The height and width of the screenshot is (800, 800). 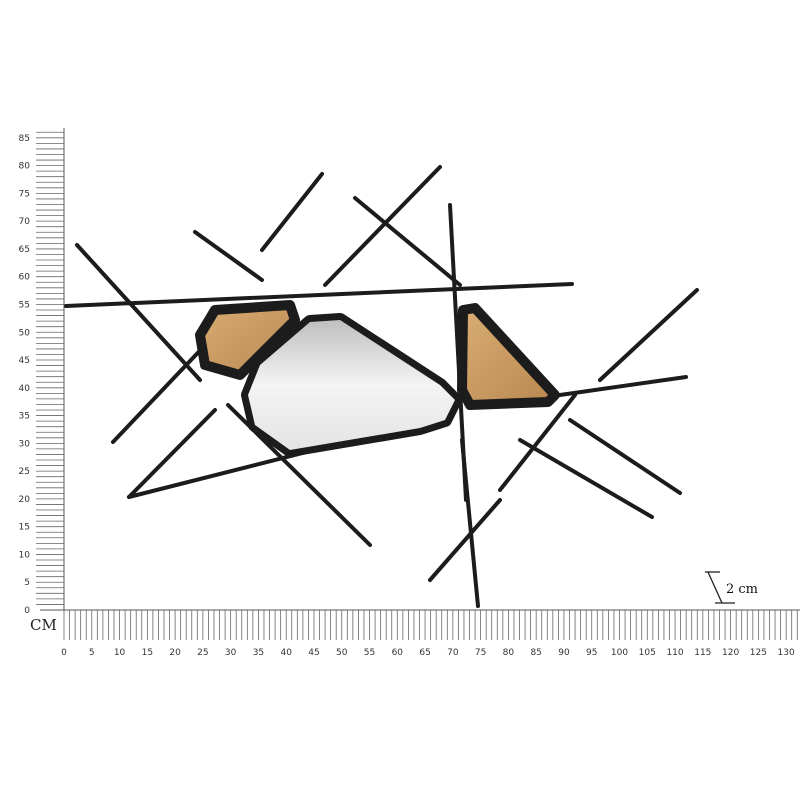 What do you see at coordinates (24, 361) in the screenshot?
I see `y-tick-label: 45` at bounding box center [24, 361].